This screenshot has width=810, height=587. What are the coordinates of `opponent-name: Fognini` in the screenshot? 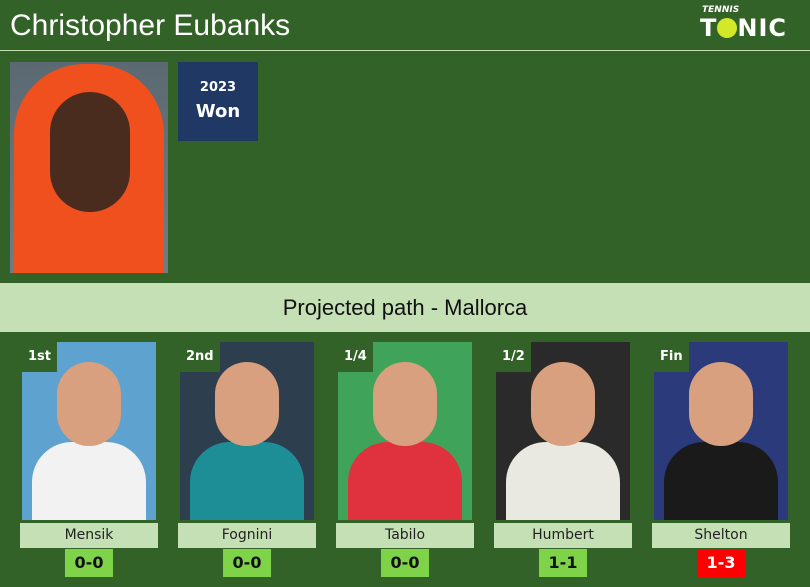 It's located at (247, 535).